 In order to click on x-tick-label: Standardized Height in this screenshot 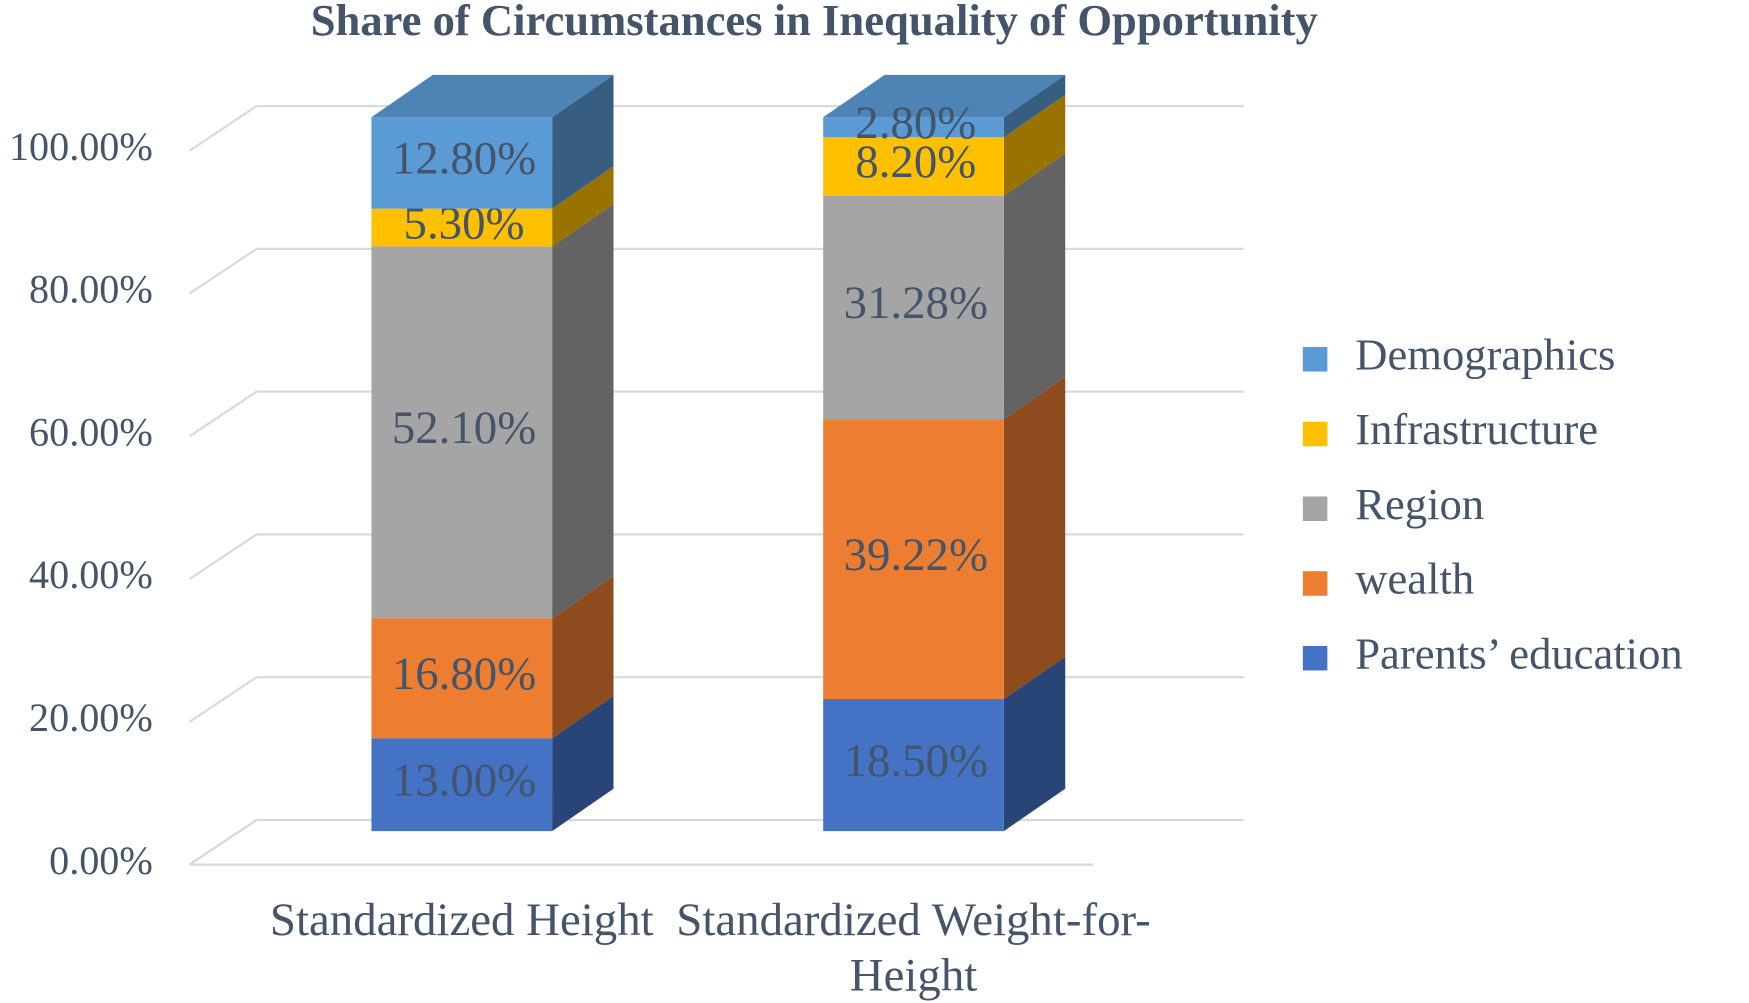, I will do `click(461, 920)`.